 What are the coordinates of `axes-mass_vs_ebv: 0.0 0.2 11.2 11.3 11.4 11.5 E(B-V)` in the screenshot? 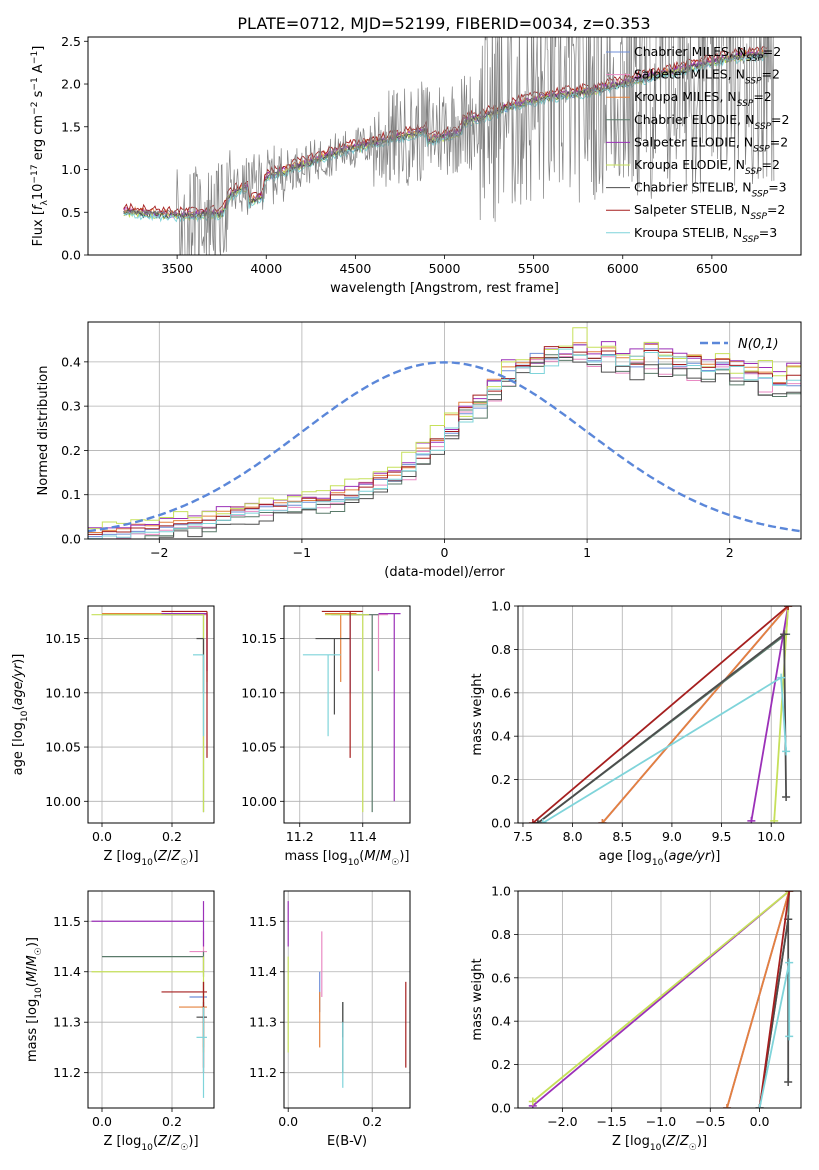 It's located at (330, 1019).